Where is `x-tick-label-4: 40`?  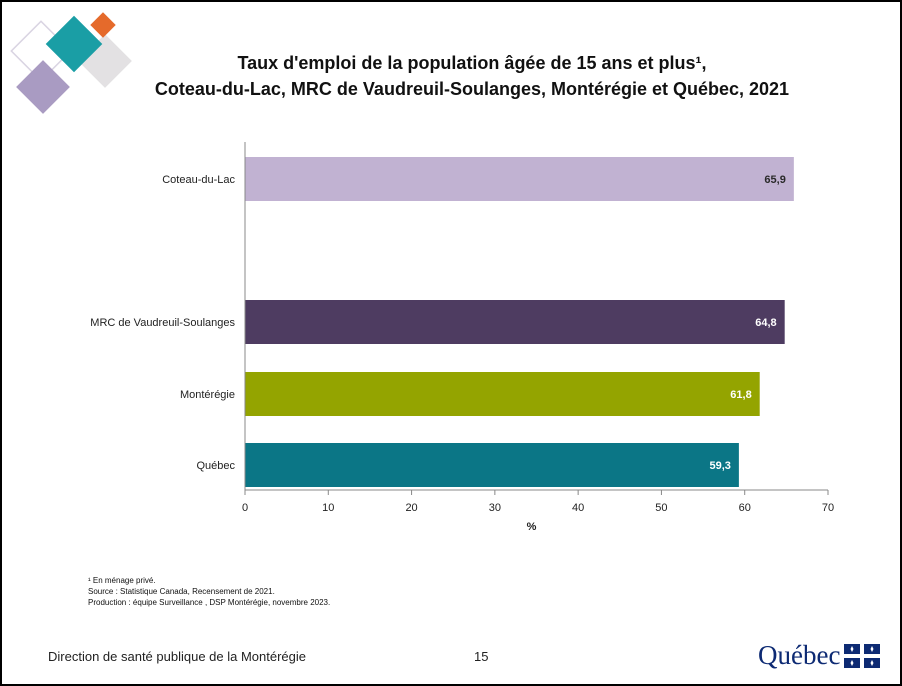 x-tick-label-4: 40 is located at coordinates (578, 508).